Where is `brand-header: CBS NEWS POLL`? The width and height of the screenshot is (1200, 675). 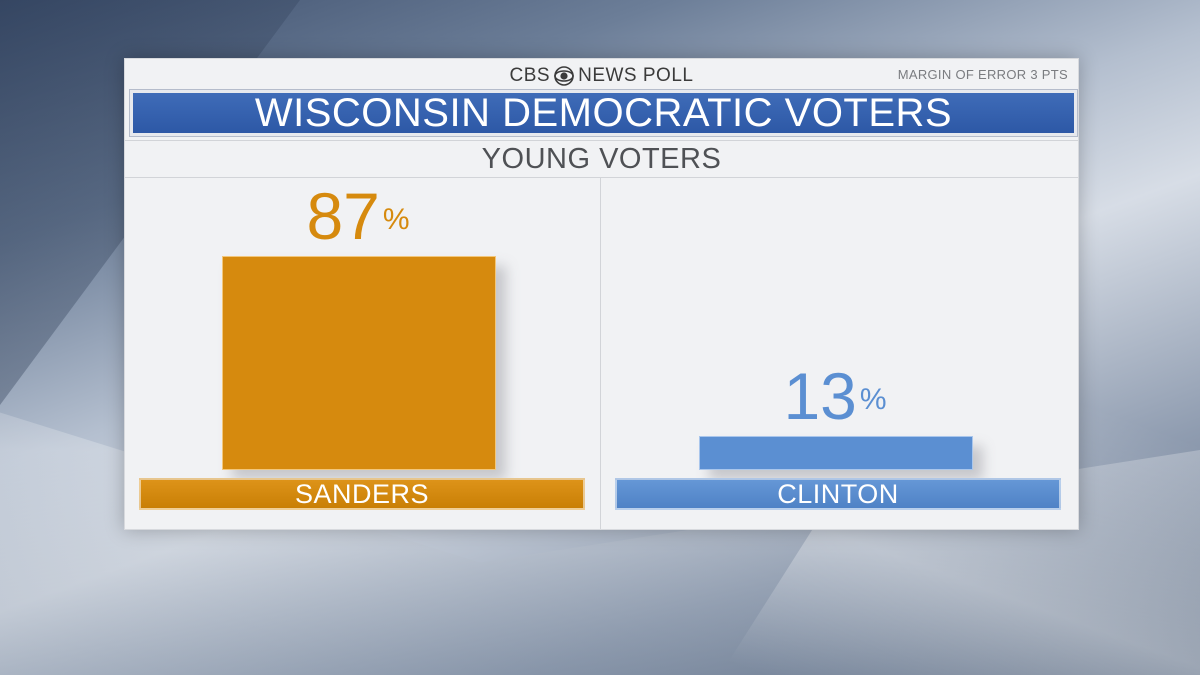
brand-header: CBS NEWS POLL is located at coordinates (601, 76).